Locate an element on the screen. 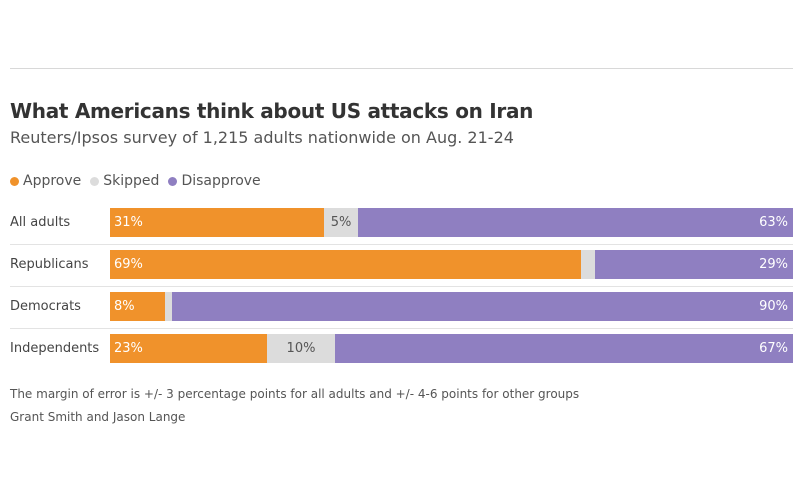 The height and width of the screenshot is (501, 800). category-label: Republicans is located at coordinates (49, 264).